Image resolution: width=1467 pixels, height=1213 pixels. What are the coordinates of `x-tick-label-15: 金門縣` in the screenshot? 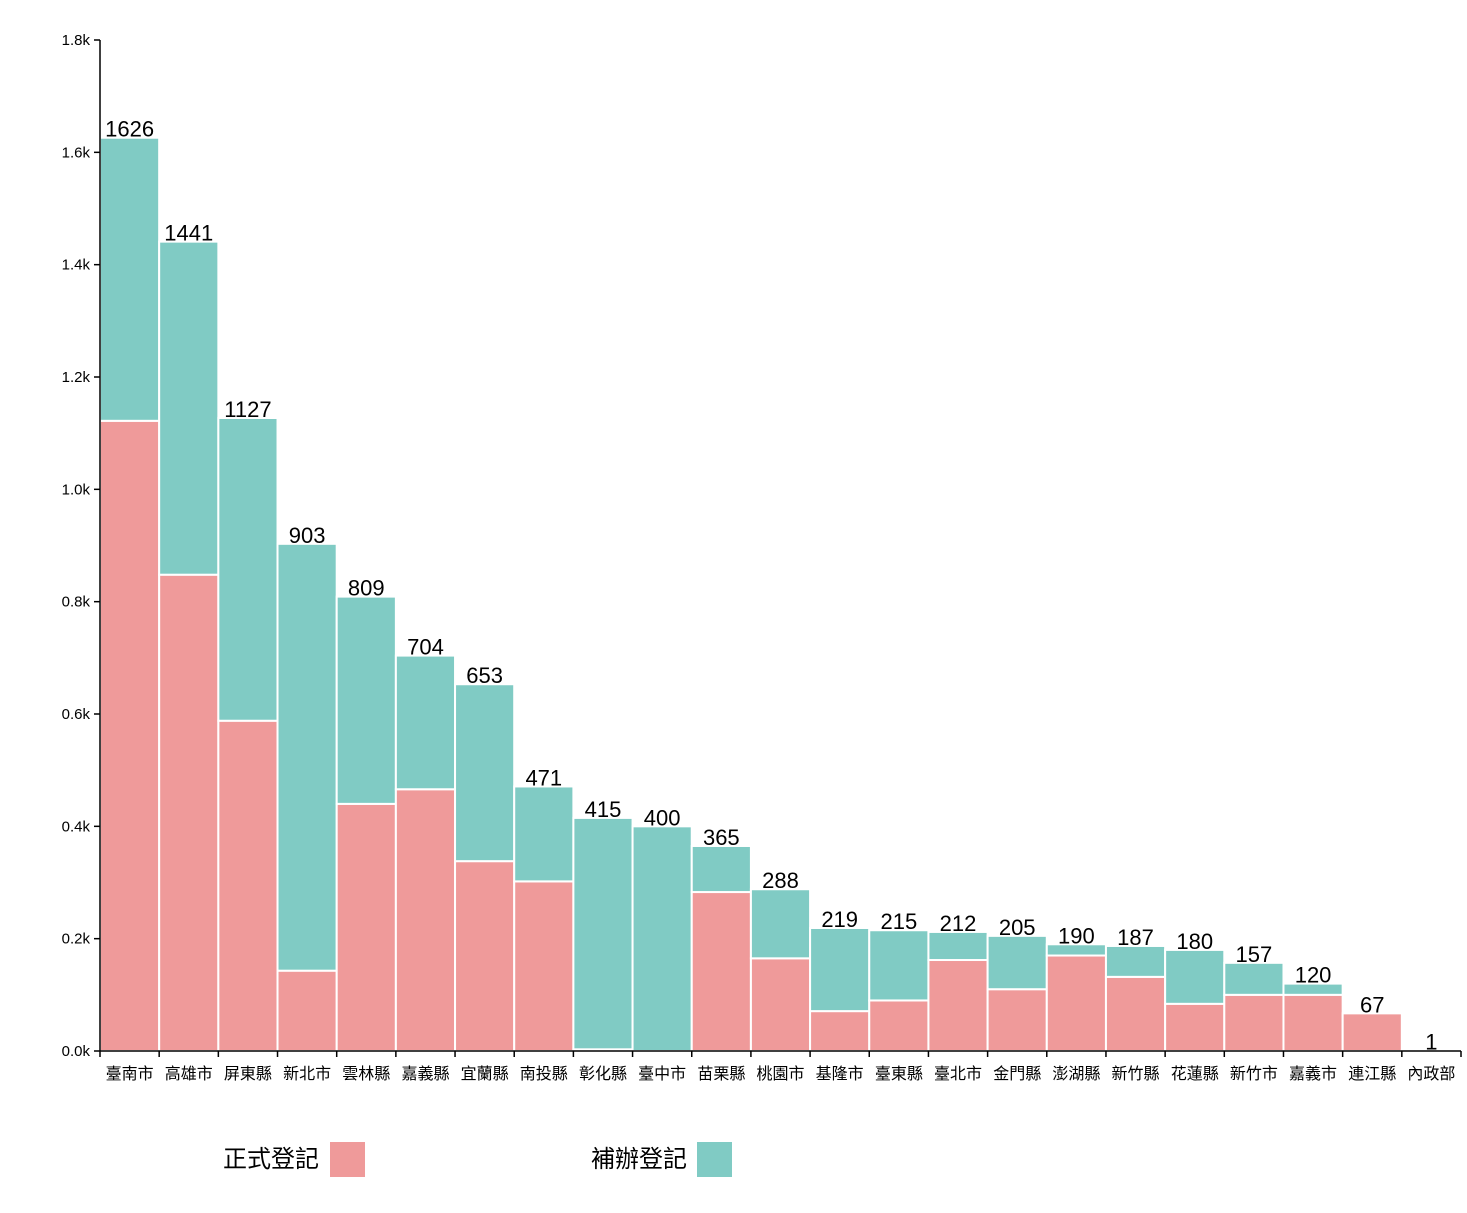 It's located at (1017, 1073).